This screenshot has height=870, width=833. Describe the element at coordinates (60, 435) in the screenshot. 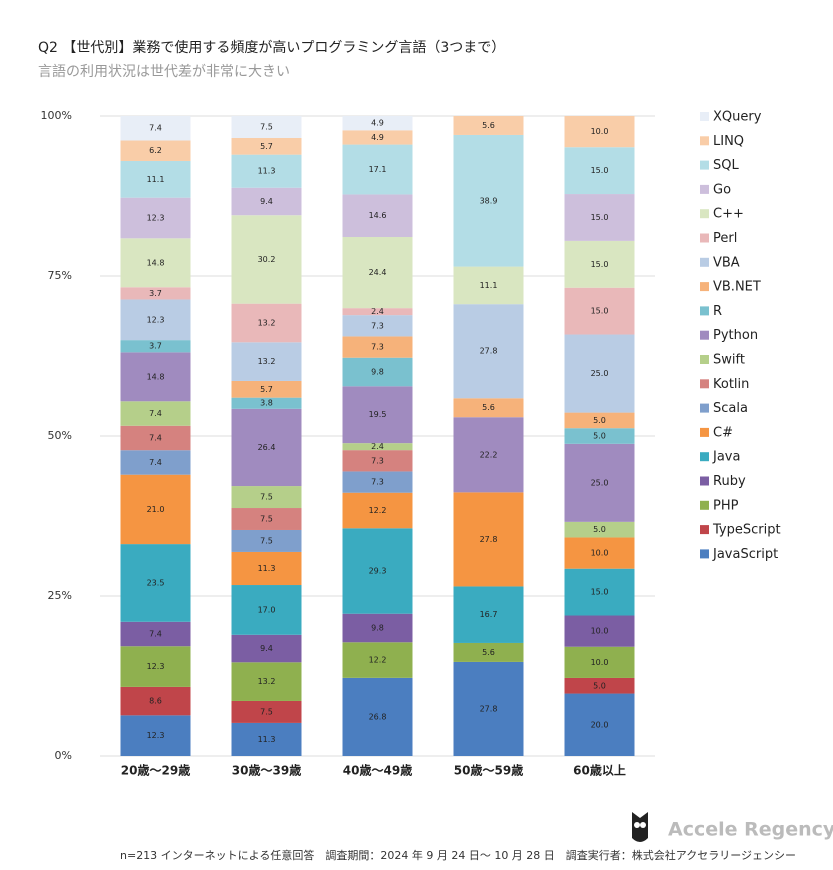

I see `y-tick-label: 50%` at that location.